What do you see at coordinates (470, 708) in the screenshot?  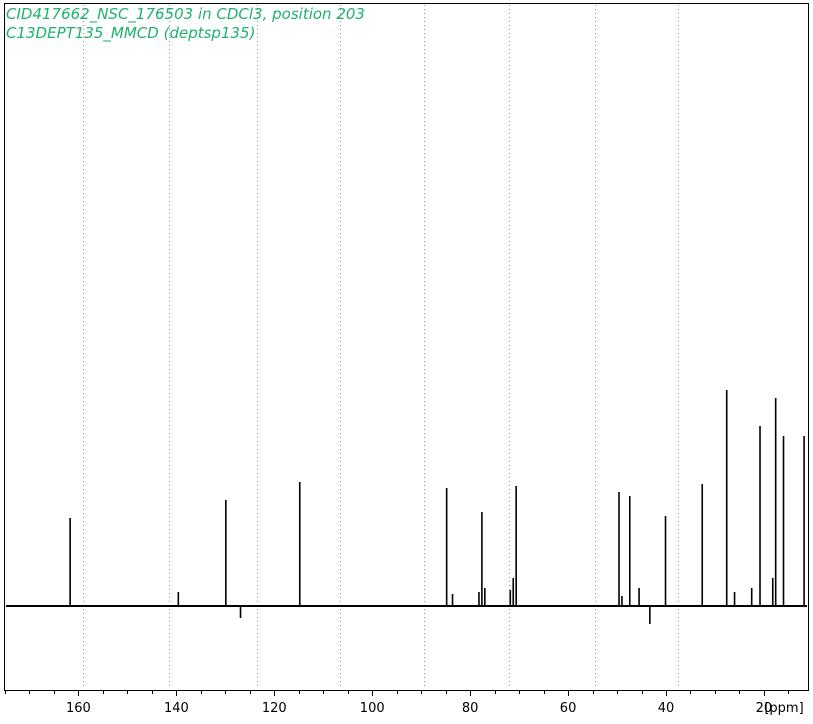 I see `x-tick-label: 80` at bounding box center [470, 708].